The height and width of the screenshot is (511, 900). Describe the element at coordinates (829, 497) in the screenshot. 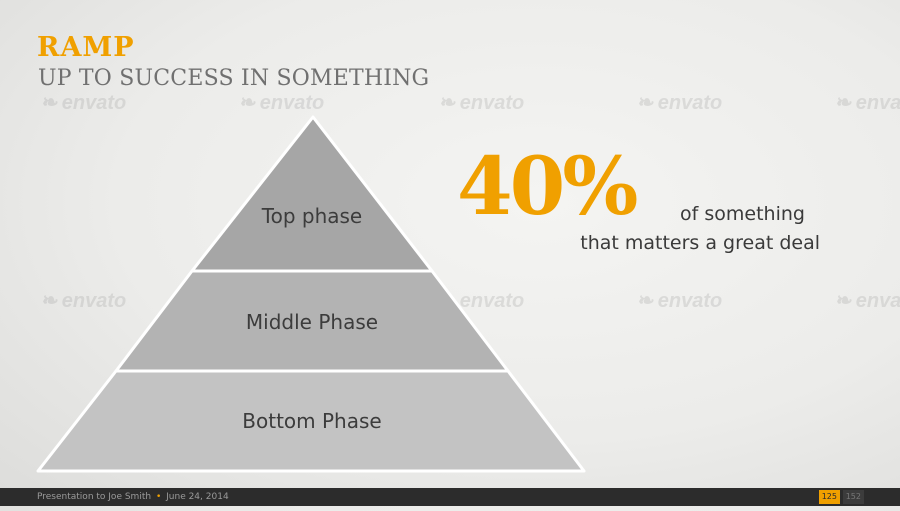

I see `page-number-current: 125` at that location.